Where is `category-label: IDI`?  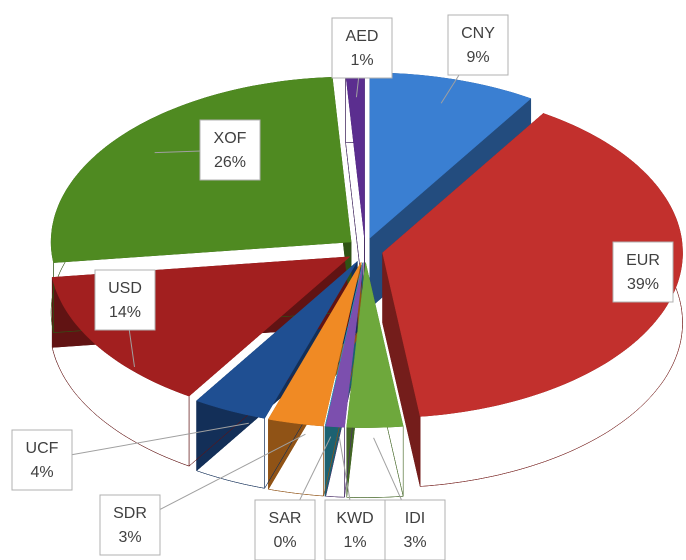 category-label: IDI is located at coordinates (415, 518).